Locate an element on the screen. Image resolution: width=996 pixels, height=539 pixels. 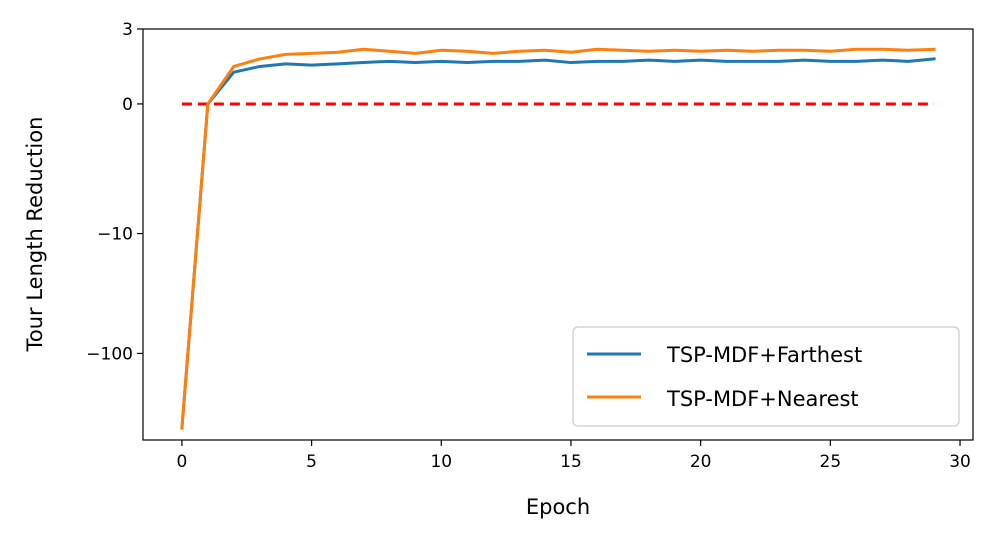
x-tick-label: 20 is located at coordinates (701, 462).